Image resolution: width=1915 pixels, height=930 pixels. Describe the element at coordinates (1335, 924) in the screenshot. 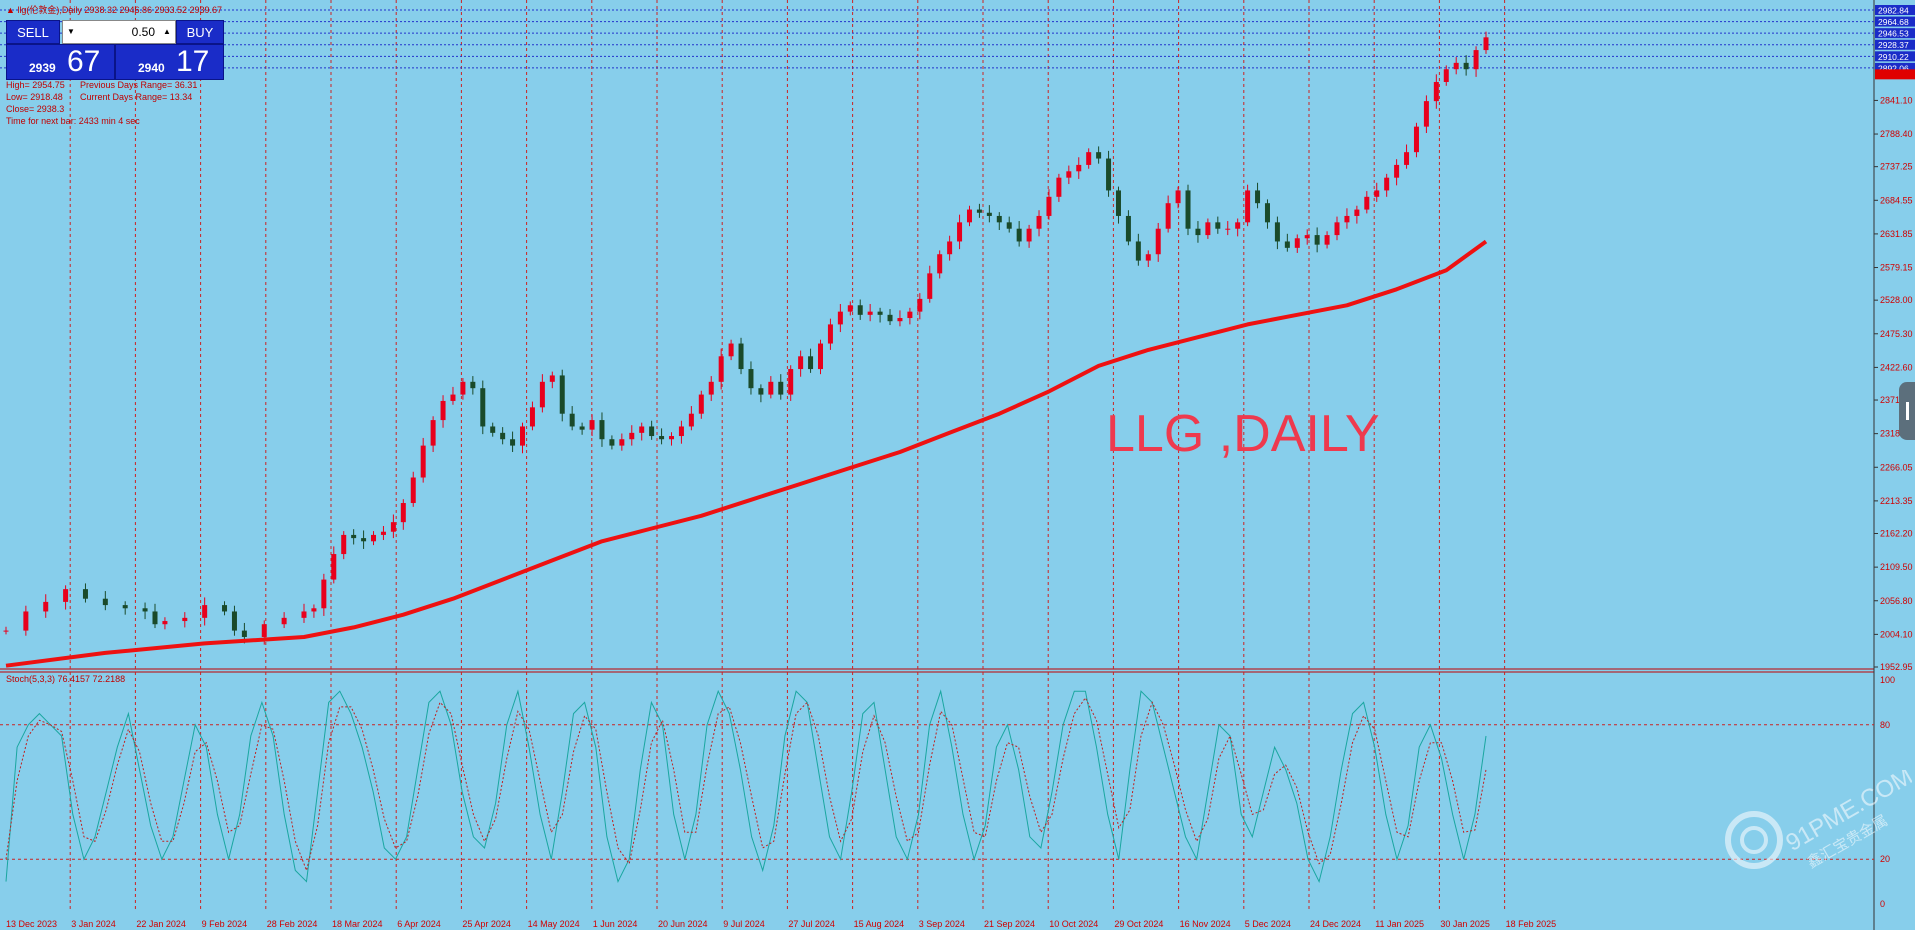

I see `x-tick-label: 24 Dec 2024` at that location.